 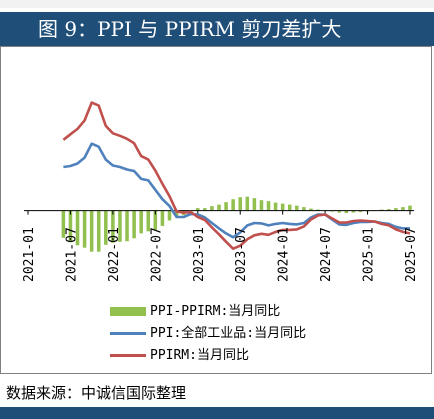 I want to click on legend-label-ppirm: PPIRM:当月同比, so click(x=199, y=355).